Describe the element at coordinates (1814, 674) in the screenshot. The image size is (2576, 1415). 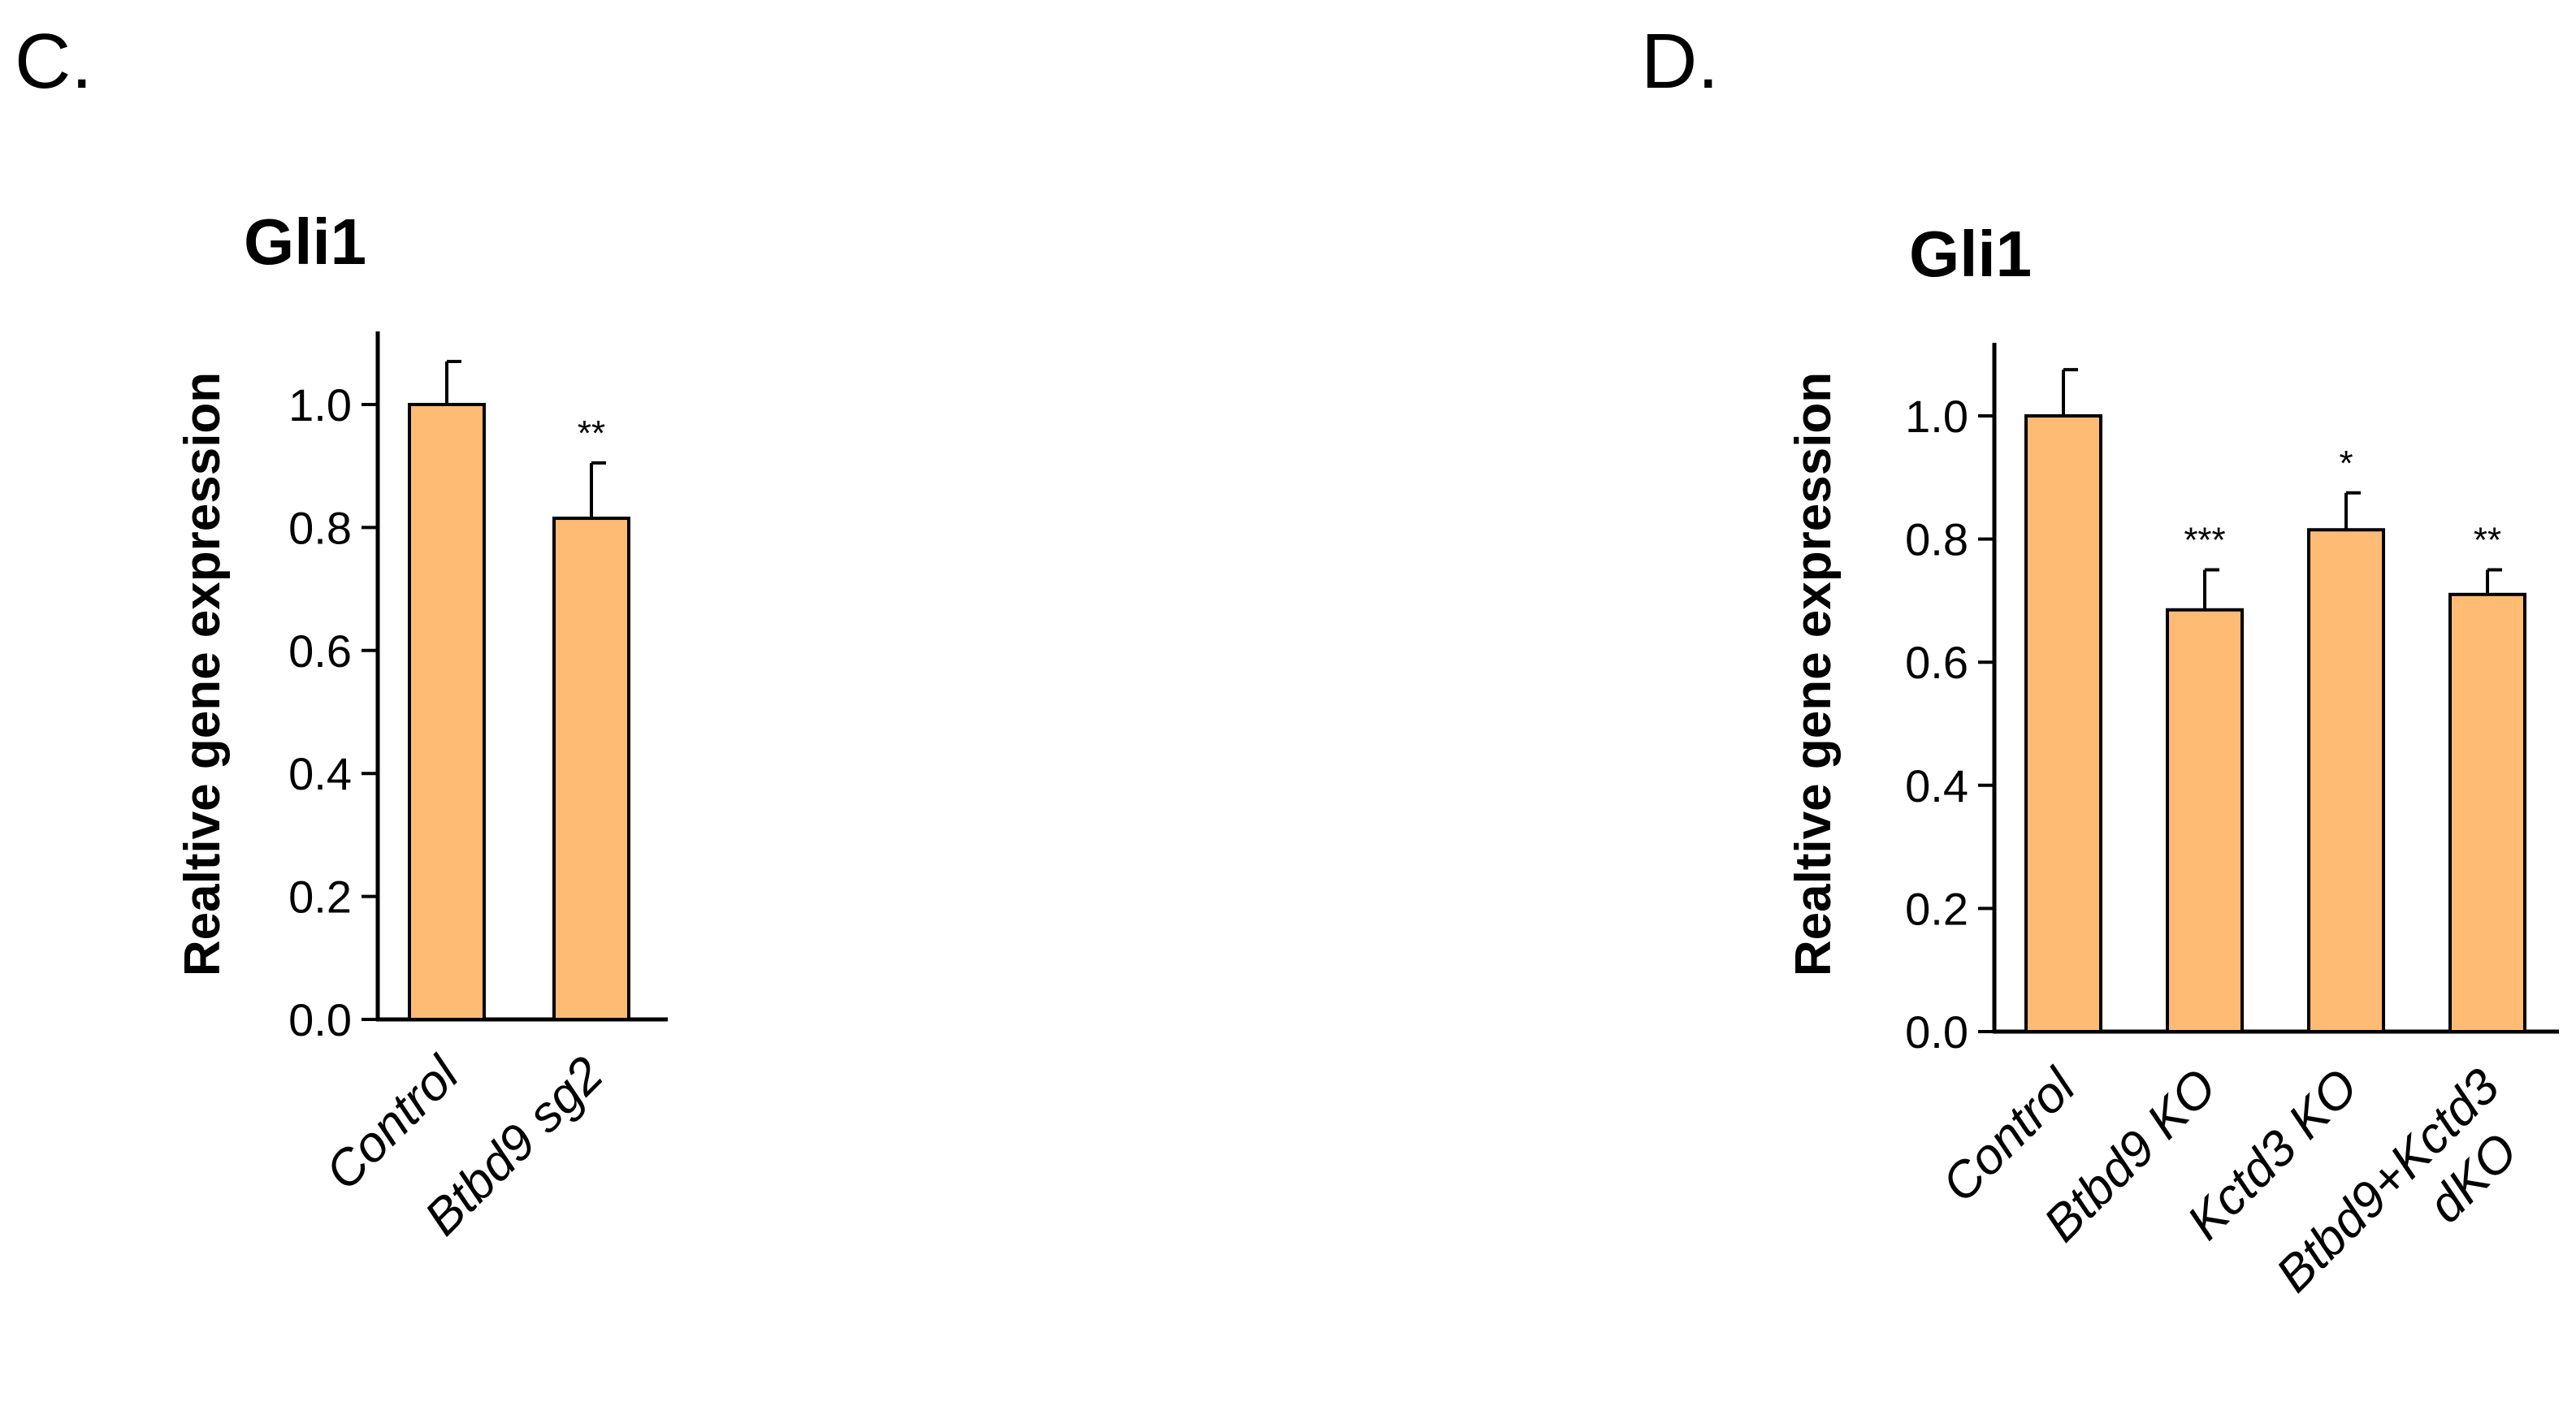
I see `panel-d-y-axis-label: Realtive gene expression` at that location.